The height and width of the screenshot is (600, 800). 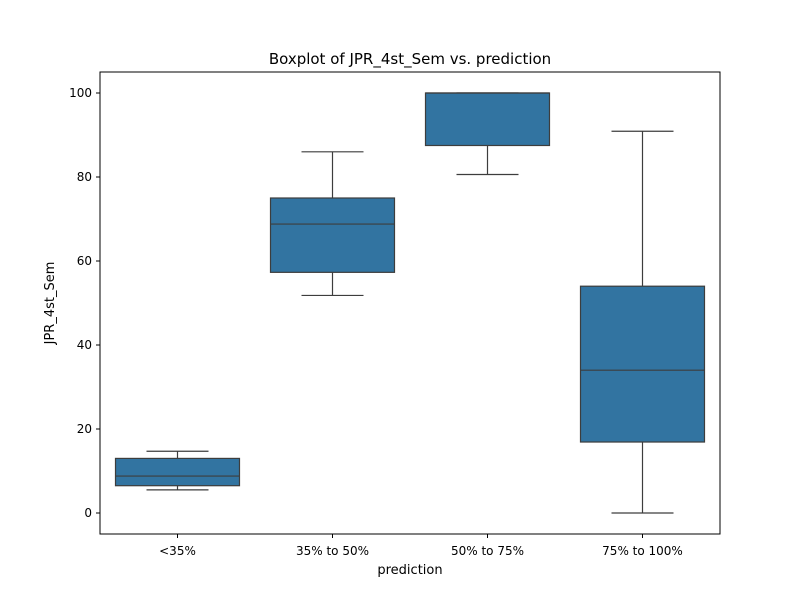 I want to click on x-tick-label: 50% to 75%, so click(x=487, y=551).